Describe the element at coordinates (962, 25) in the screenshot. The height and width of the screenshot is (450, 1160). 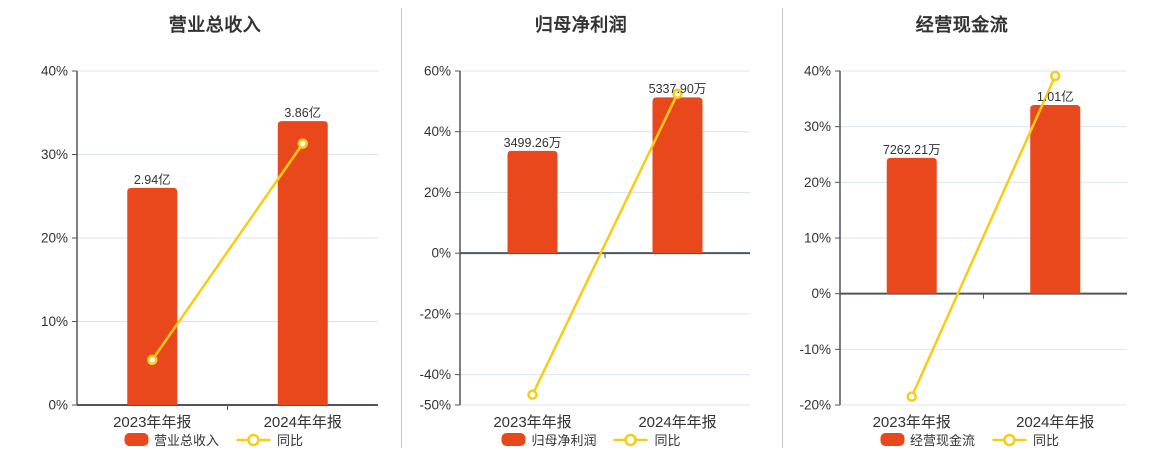
I see `chart-title-operating-cash-flow: 经营现金流` at that location.